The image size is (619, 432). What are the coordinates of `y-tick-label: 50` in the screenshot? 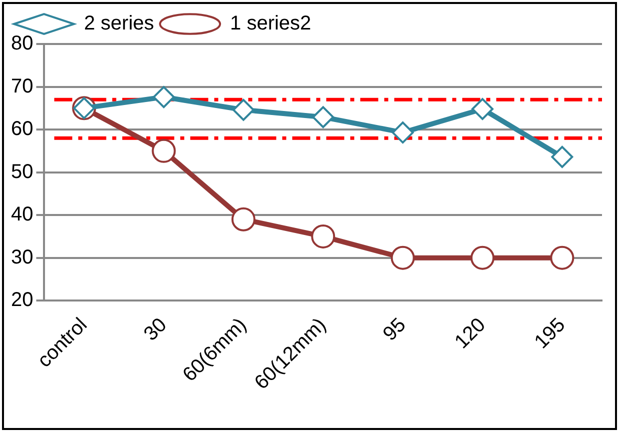 It's located at (22, 171).